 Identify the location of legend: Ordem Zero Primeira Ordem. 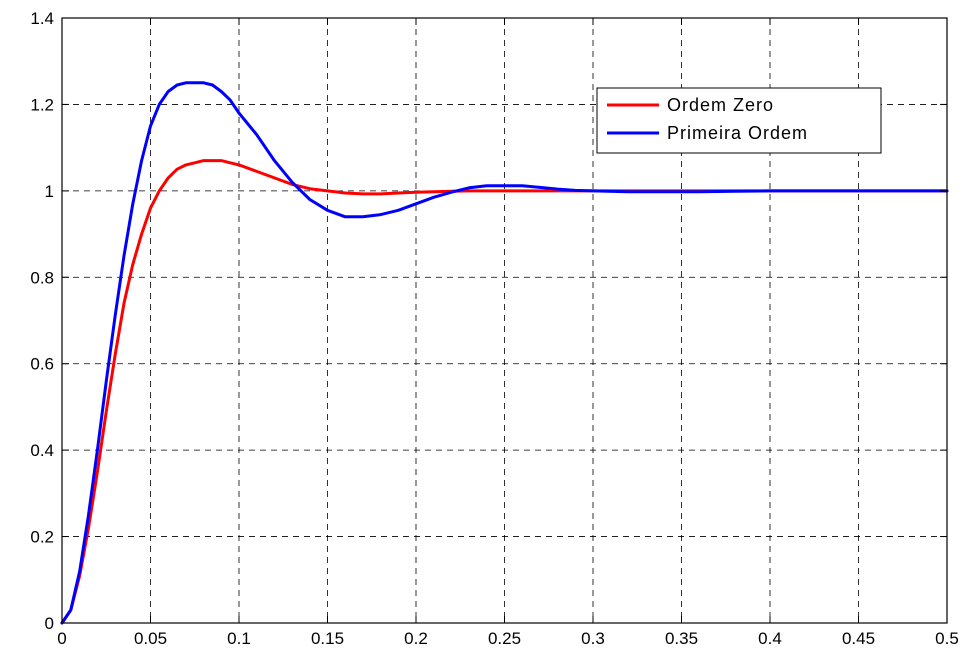
(739, 120).